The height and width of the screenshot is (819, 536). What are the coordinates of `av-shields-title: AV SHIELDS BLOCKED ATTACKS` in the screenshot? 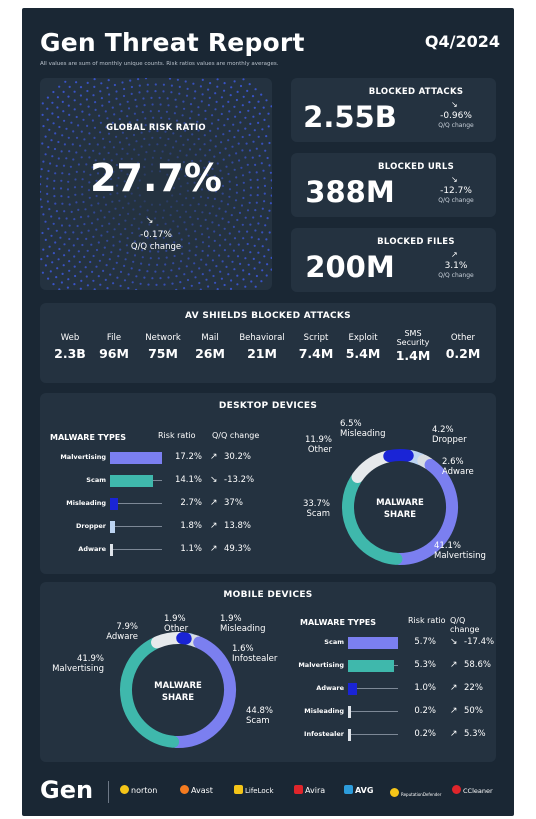 It's located at (268, 316).